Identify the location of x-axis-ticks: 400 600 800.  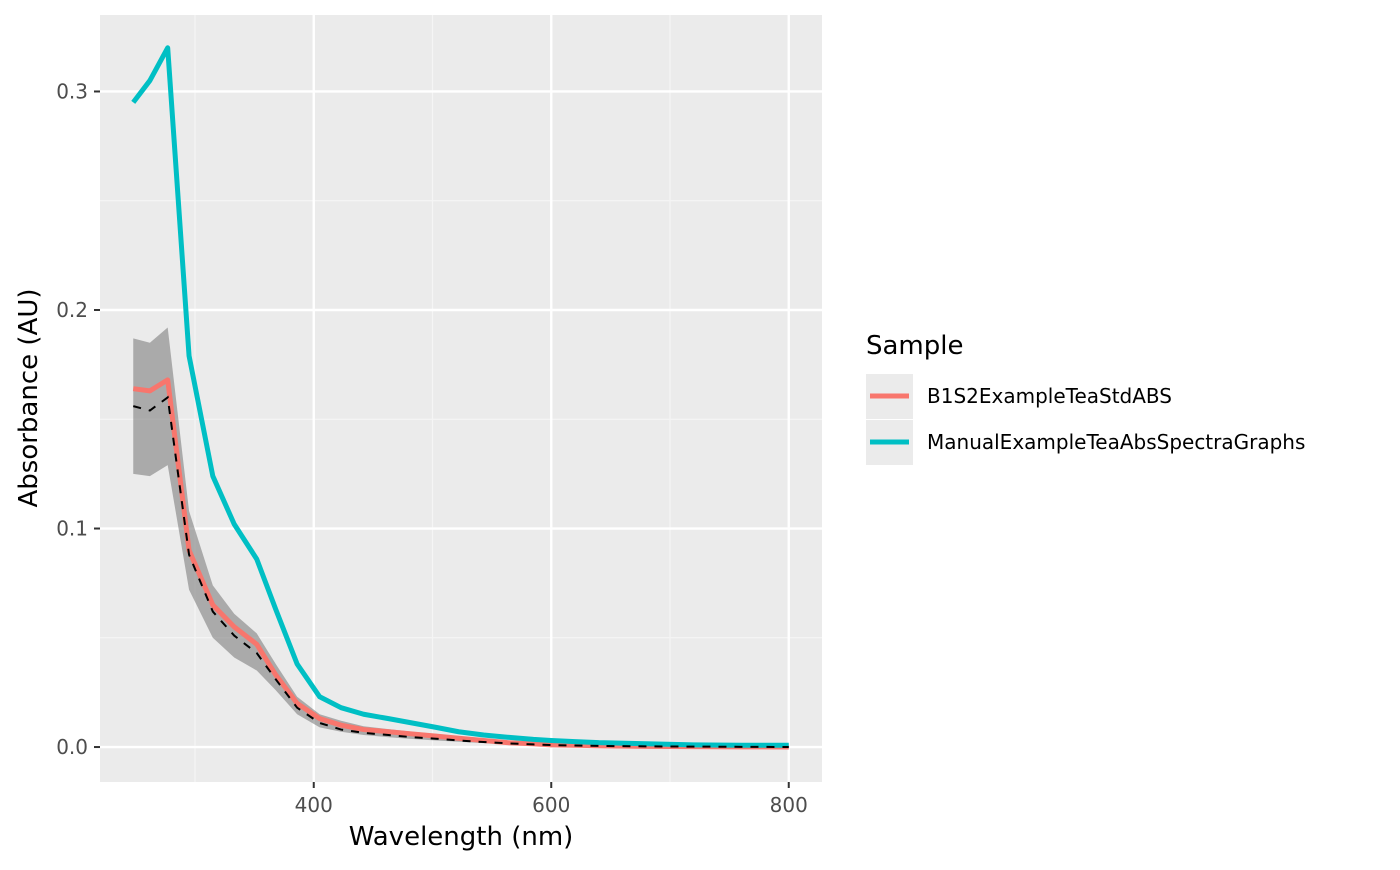
(551, 799).